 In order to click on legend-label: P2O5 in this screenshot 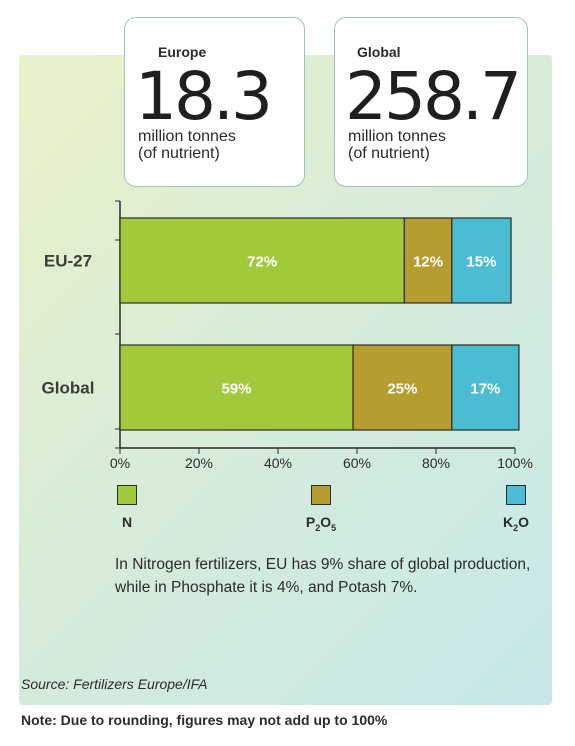, I will do `click(321, 523)`.